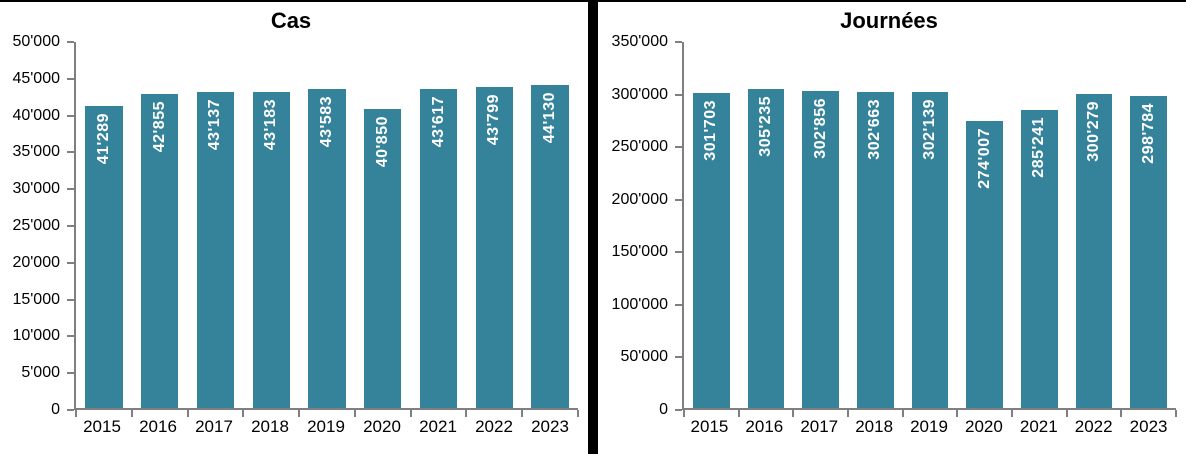 This screenshot has width=1186, height=454. Describe the element at coordinates (983, 426) in the screenshot. I see `x-axis-label-2020: 2020` at that location.